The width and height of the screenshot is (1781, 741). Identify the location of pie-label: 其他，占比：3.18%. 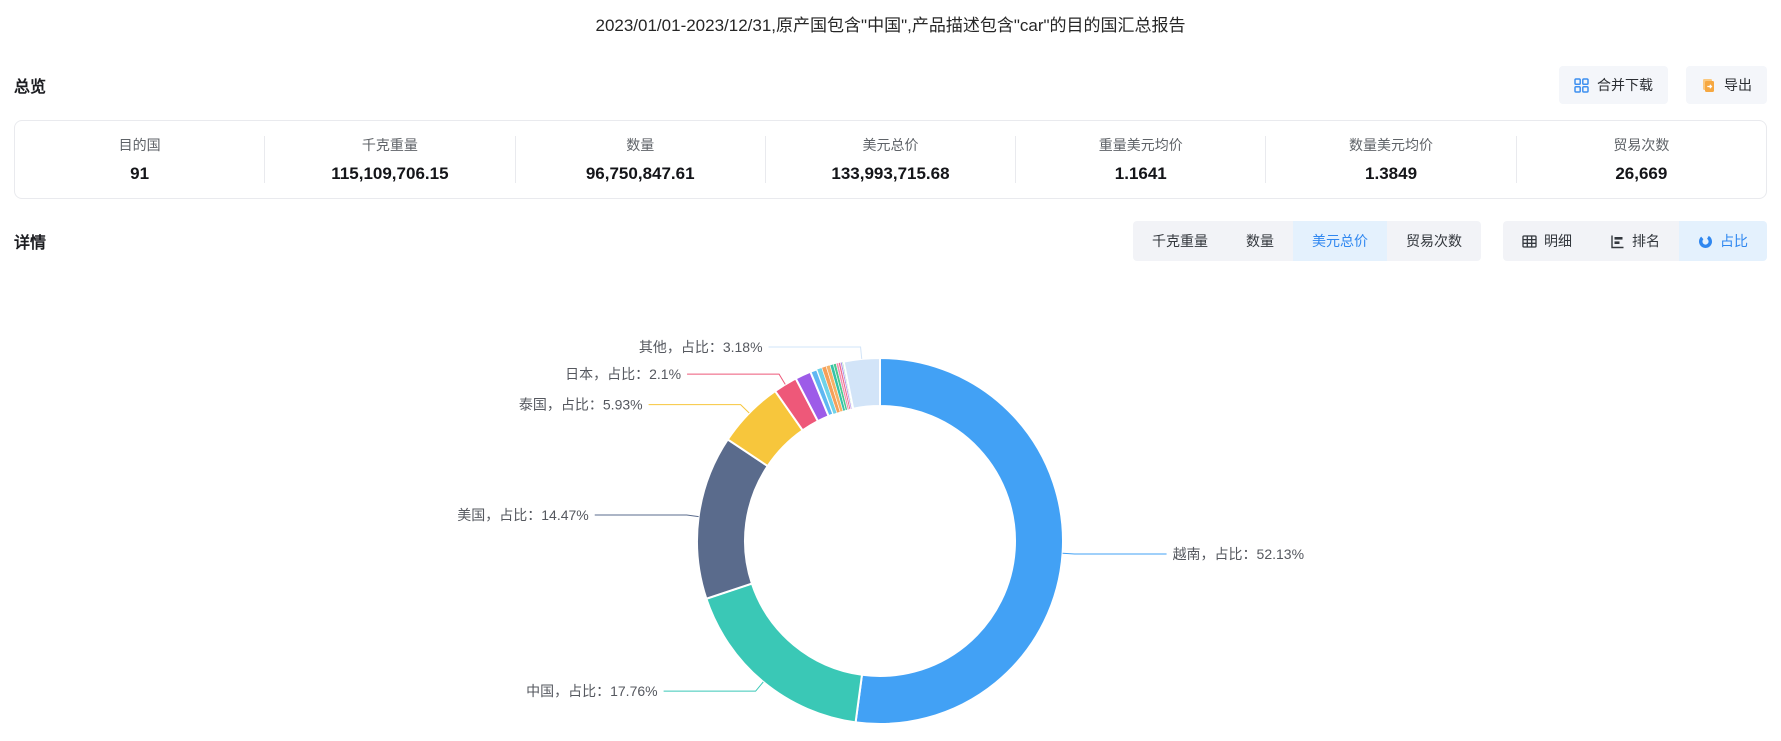
(701, 347).